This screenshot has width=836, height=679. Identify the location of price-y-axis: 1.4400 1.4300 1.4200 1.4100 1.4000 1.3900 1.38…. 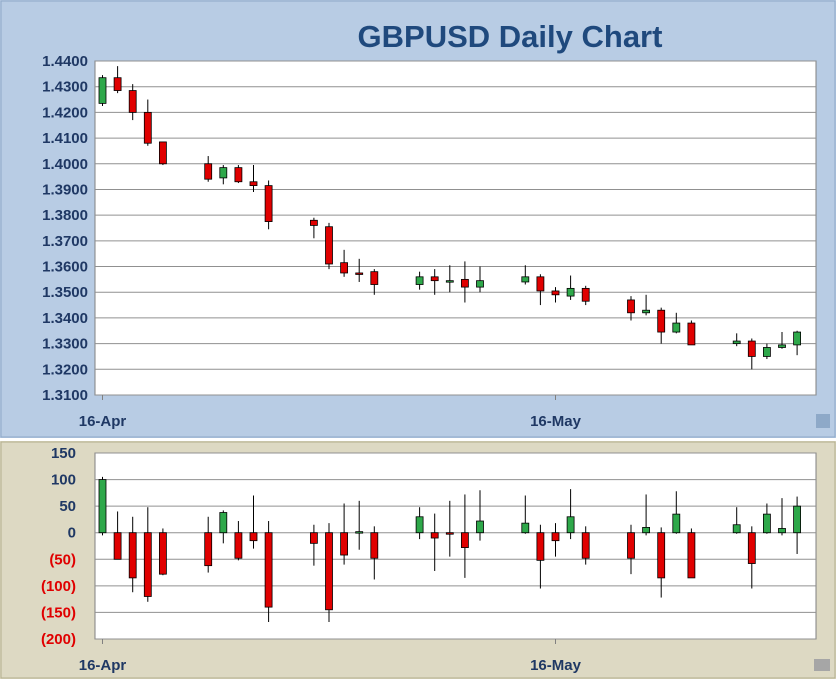
(65, 228).